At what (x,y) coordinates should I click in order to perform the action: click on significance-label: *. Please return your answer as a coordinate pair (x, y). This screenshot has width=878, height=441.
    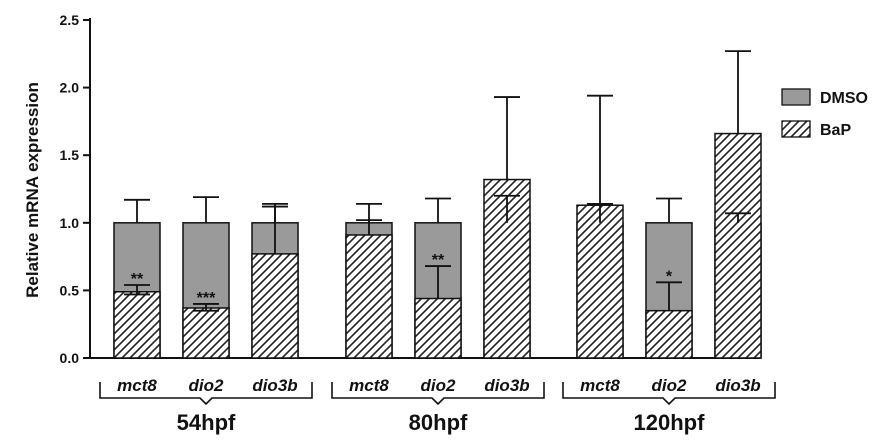
    Looking at the image, I should click on (669, 276).